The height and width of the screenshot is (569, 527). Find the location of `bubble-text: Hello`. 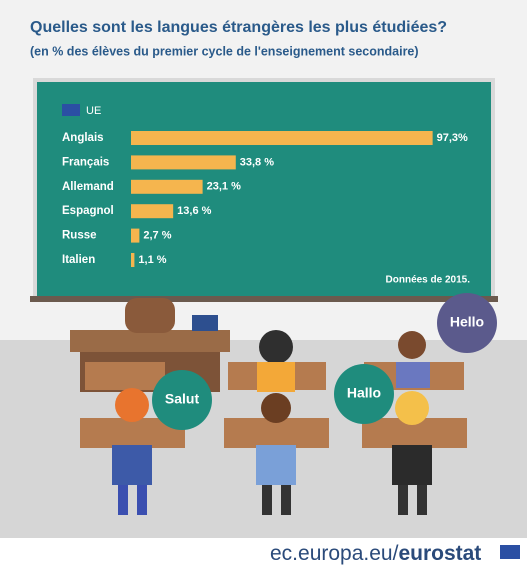

bubble-text: Hello is located at coordinates (467, 322).